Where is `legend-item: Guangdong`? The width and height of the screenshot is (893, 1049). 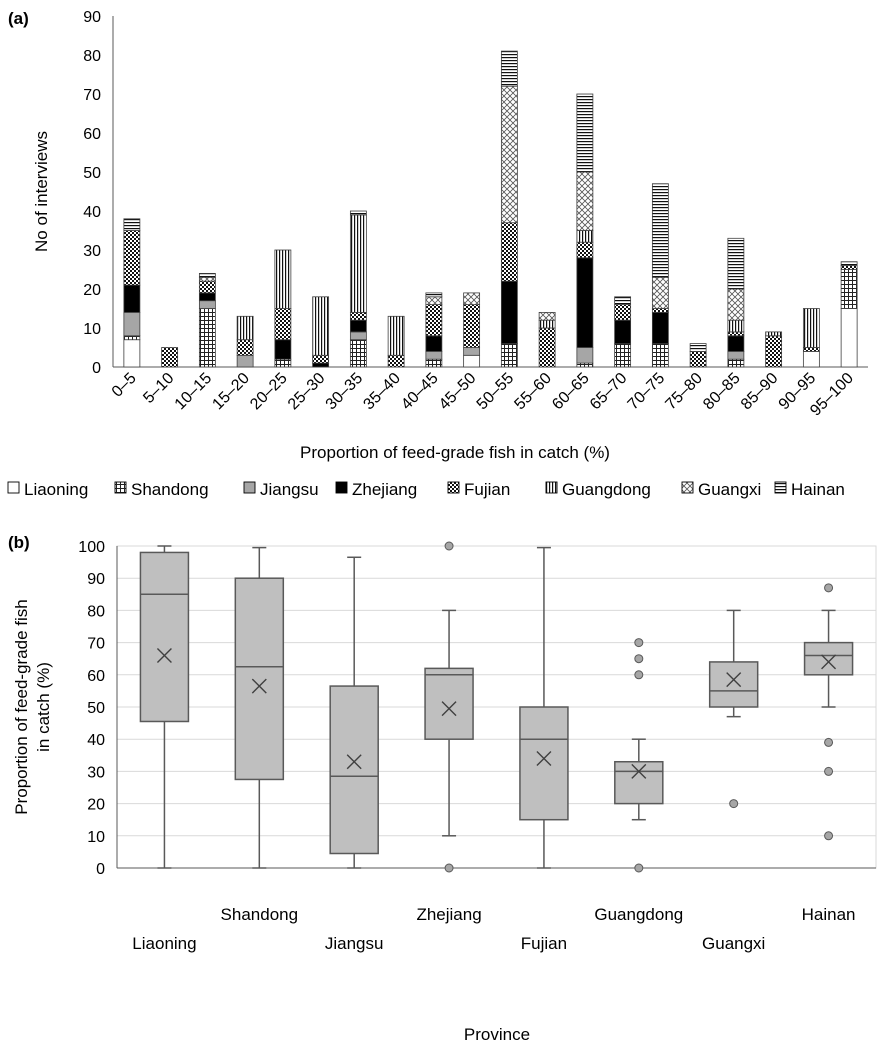 legend-item: Guangdong is located at coordinates (598, 489).